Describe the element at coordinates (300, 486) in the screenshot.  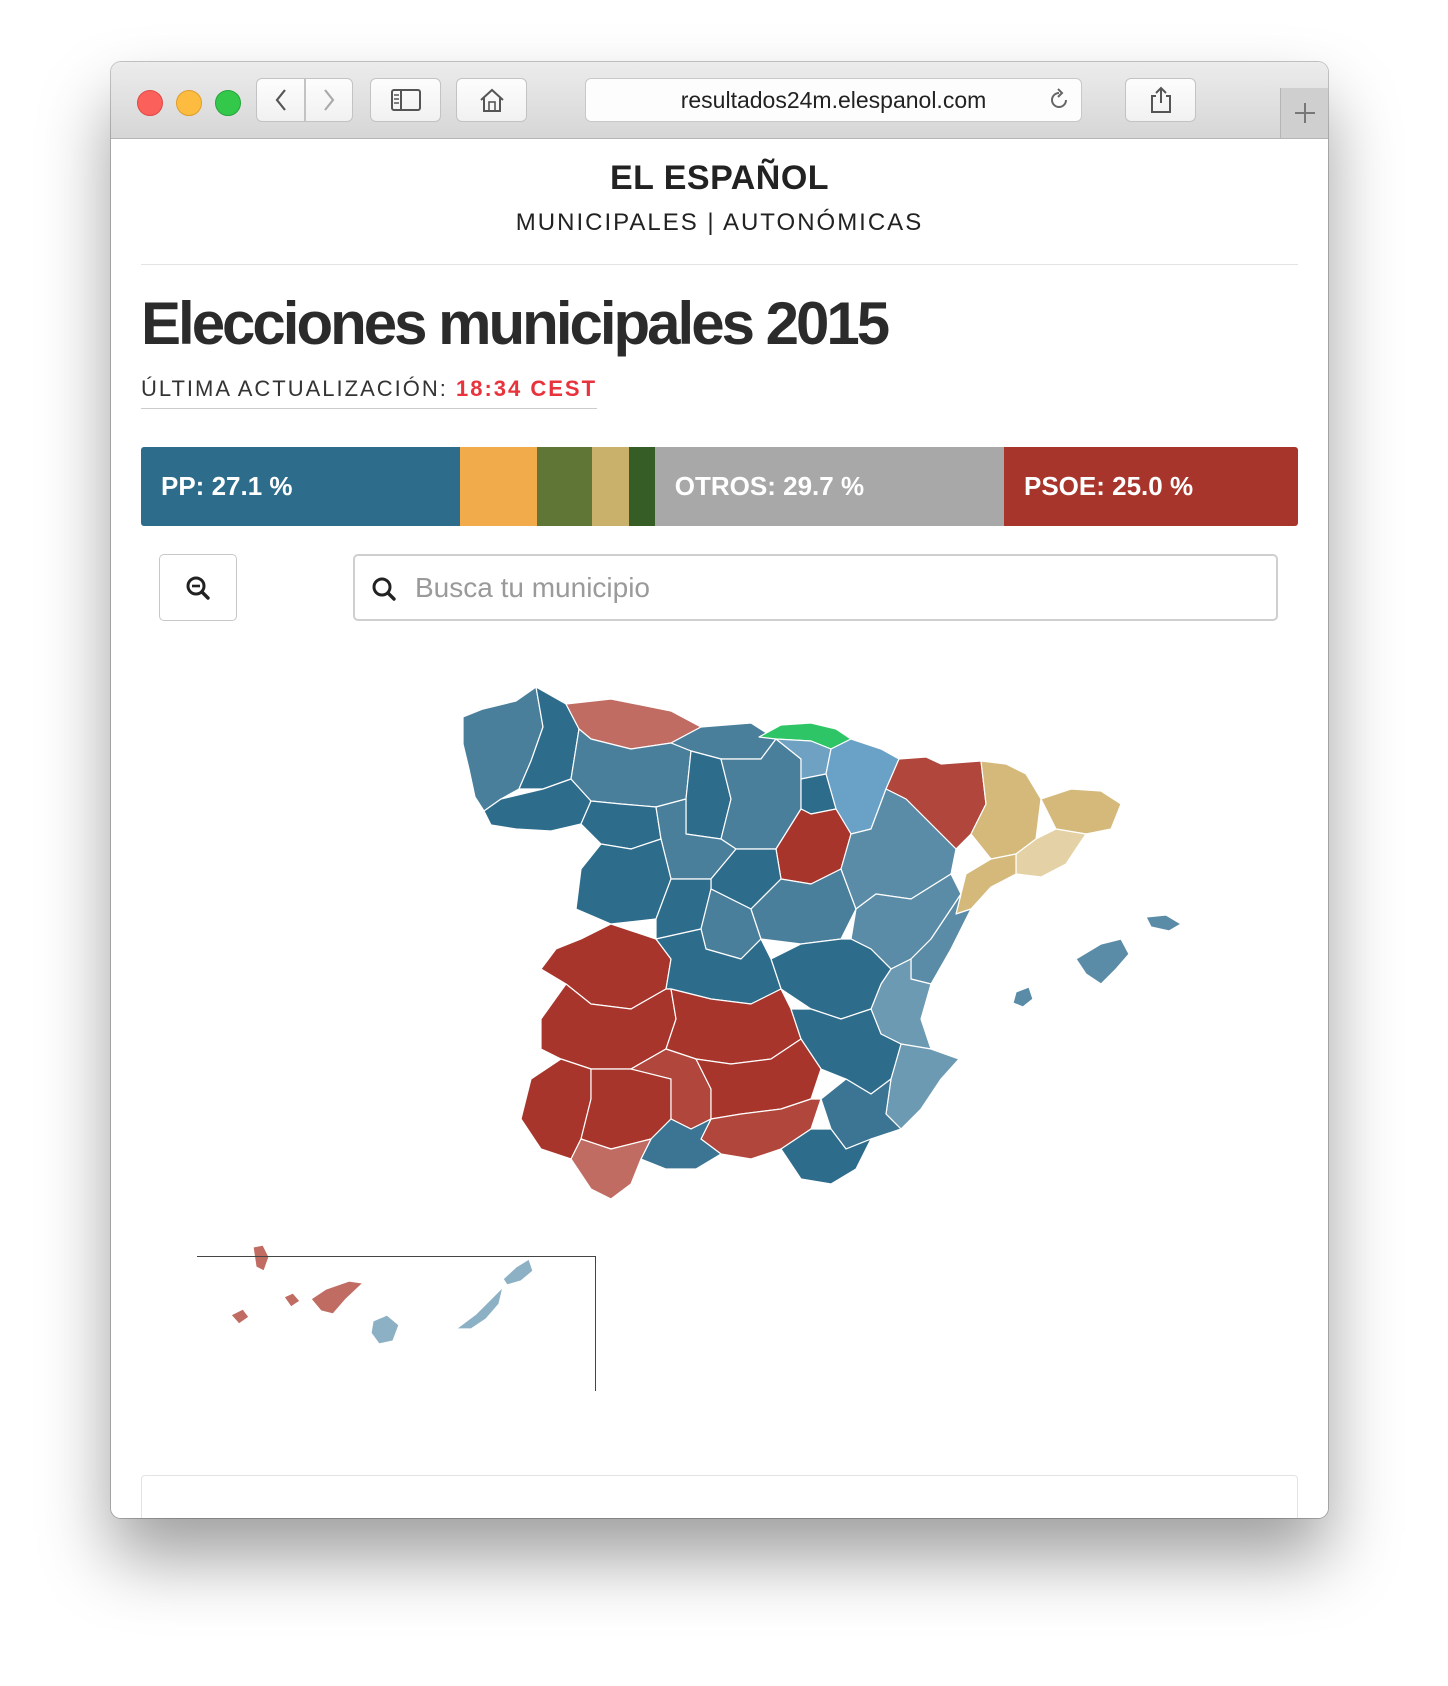
I see `results-segment-pp: PP: 27.1 %` at that location.